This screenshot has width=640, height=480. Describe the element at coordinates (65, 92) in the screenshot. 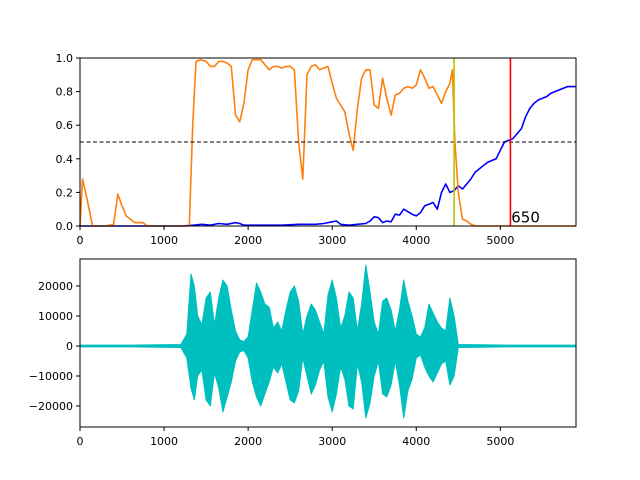

I see `y-tick-label: 0.8` at that location.